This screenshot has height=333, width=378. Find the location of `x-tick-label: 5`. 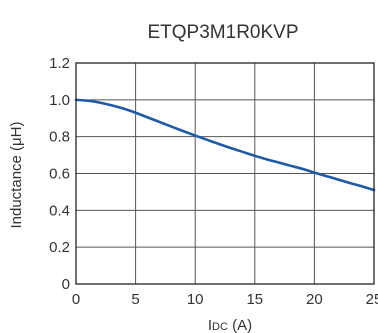

x-tick-label: 5 is located at coordinates (135, 299).